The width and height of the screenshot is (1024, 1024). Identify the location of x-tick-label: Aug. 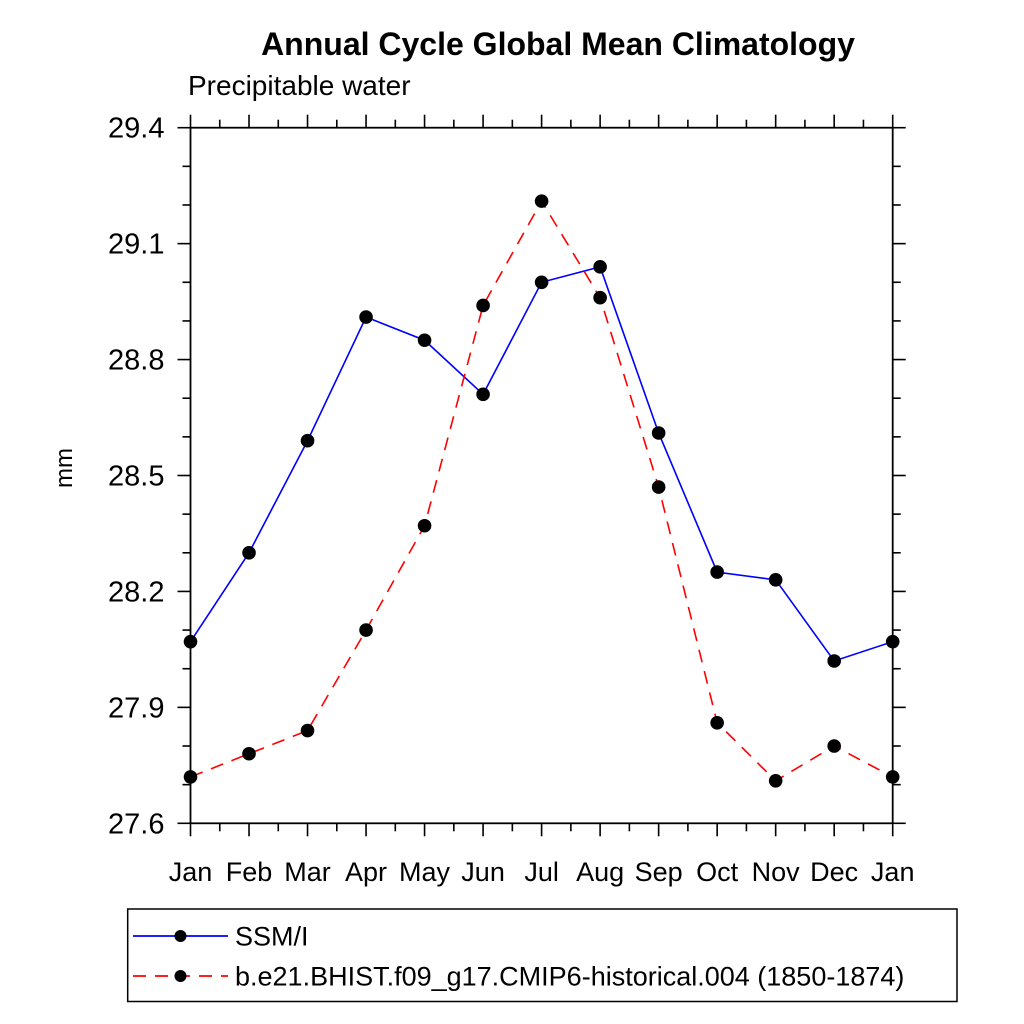
(600, 872).